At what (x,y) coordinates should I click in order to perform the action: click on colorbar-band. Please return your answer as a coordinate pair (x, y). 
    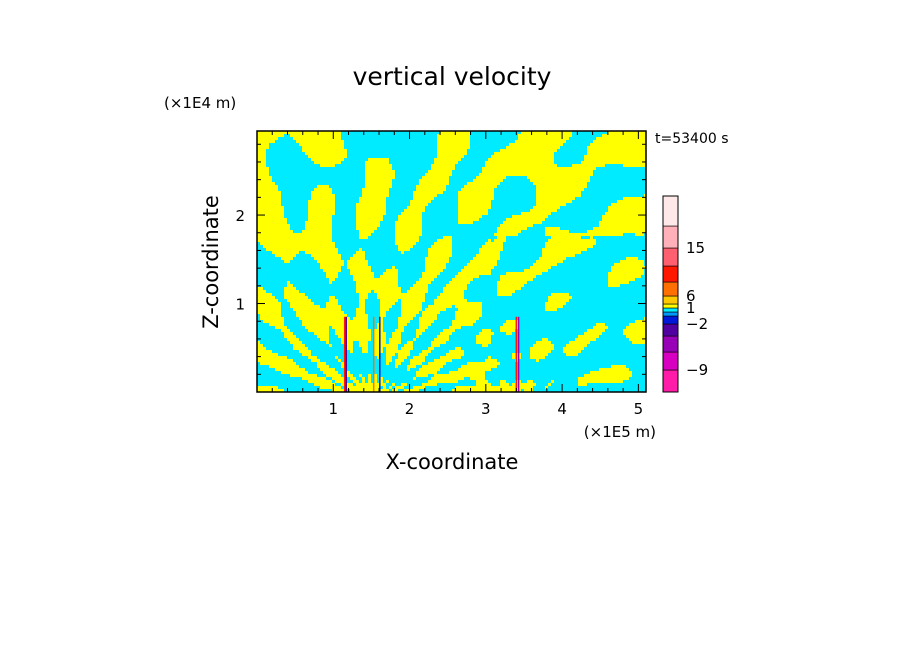
    Looking at the image, I should click on (670, 330).